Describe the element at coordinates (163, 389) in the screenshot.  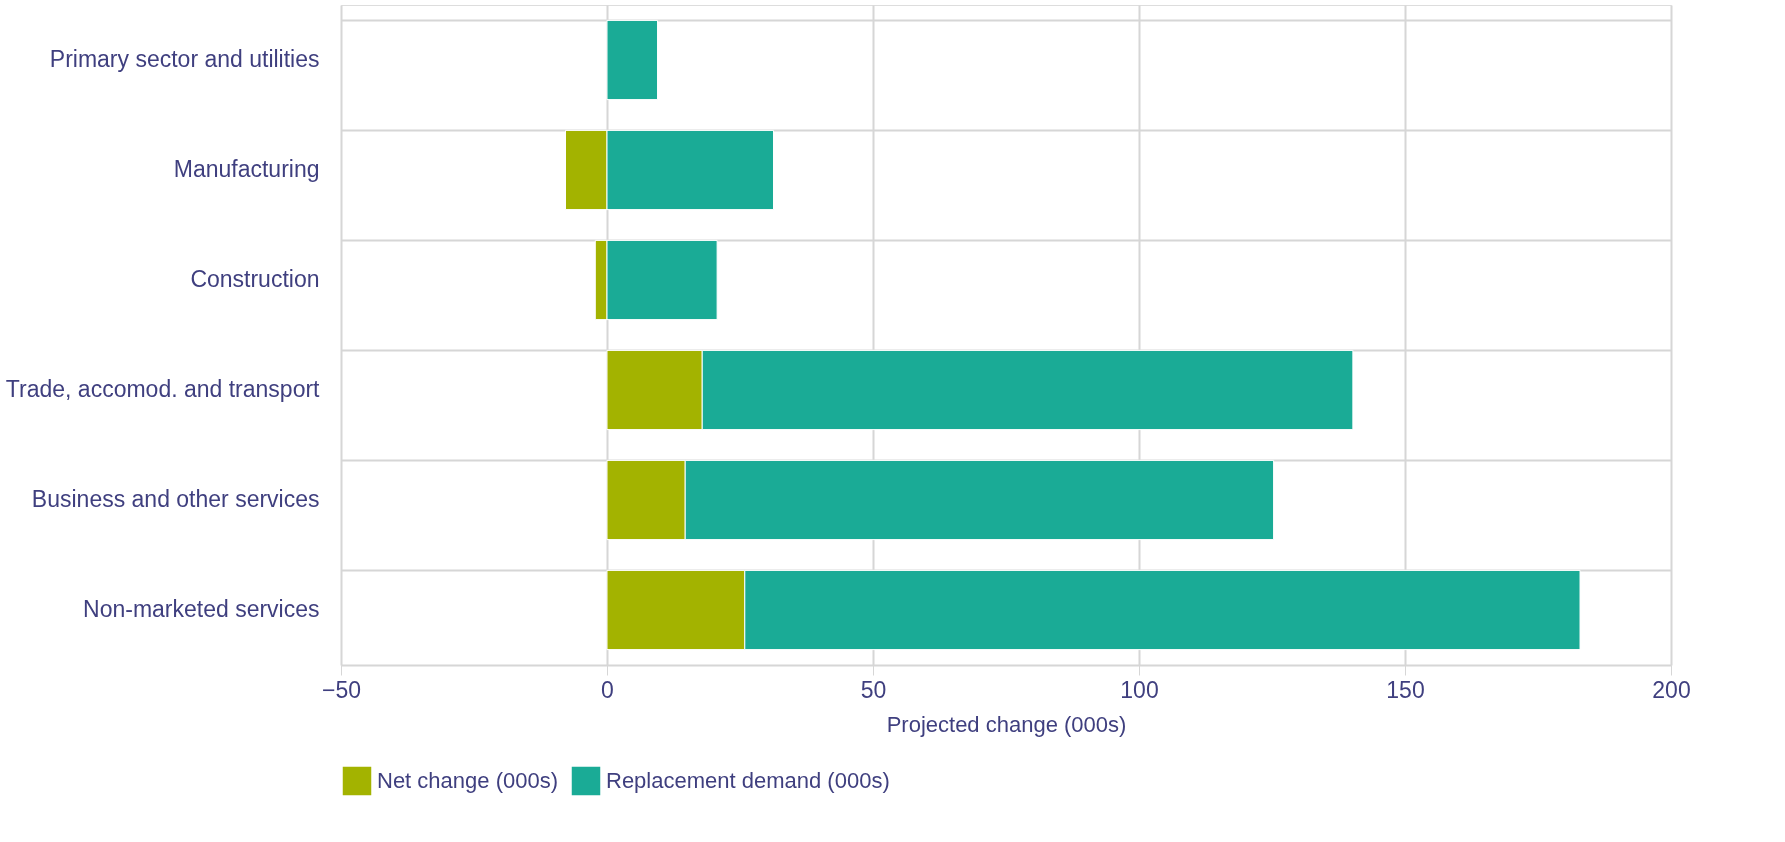
I see `y-tick-label: Trade, accomod. and transport` at that location.